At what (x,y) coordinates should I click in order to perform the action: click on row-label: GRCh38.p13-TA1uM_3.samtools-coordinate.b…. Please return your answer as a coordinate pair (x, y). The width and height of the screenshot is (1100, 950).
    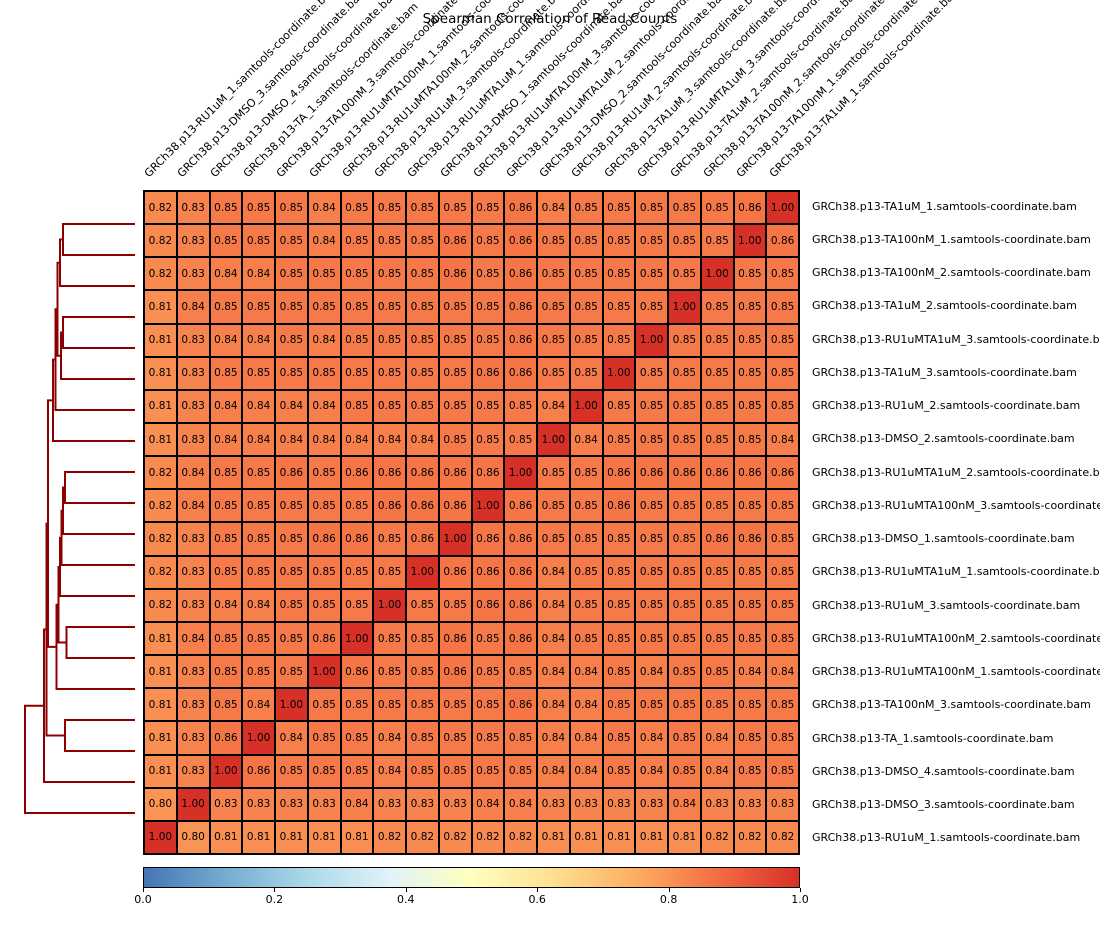
    Looking at the image, I should click on (944, 372).